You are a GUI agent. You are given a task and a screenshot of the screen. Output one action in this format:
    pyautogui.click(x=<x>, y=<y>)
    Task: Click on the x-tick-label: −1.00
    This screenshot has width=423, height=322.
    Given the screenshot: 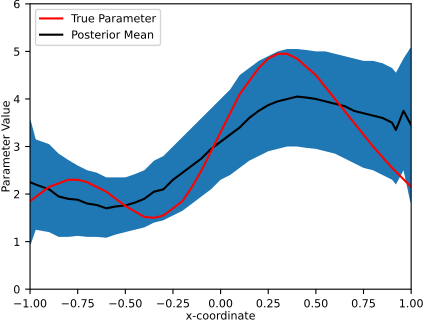 What is the action you would take?
    pyautogui.click(x=30, y=303)
    